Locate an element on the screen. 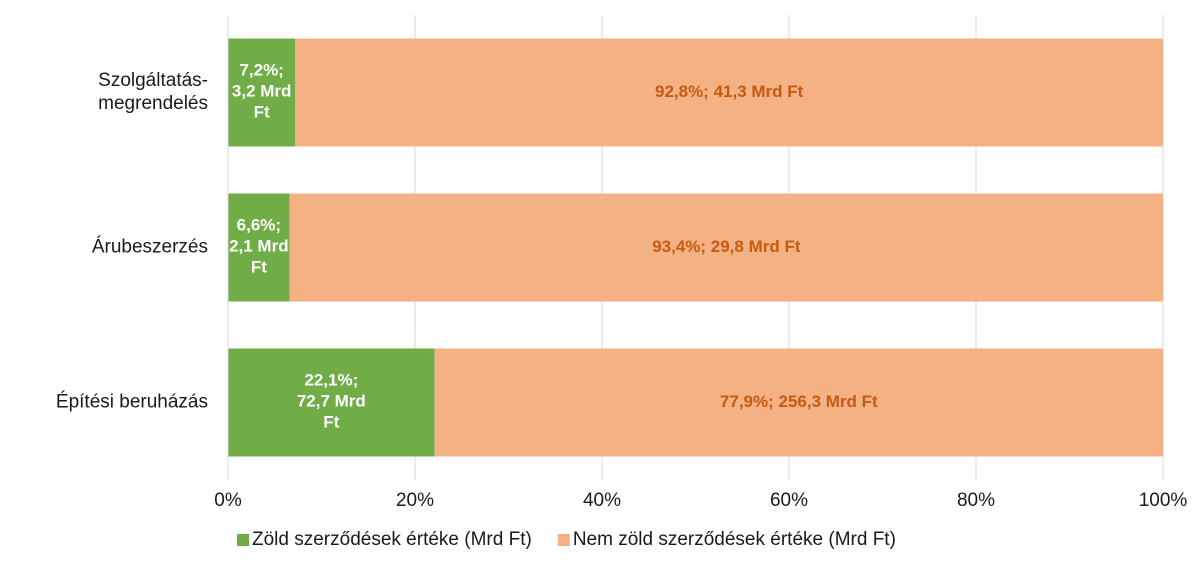 The width and height of the screenshot is (1196, 577). data-label: 77,9%; 256,3 Mrd Ft is located at coordinates (799, 401).